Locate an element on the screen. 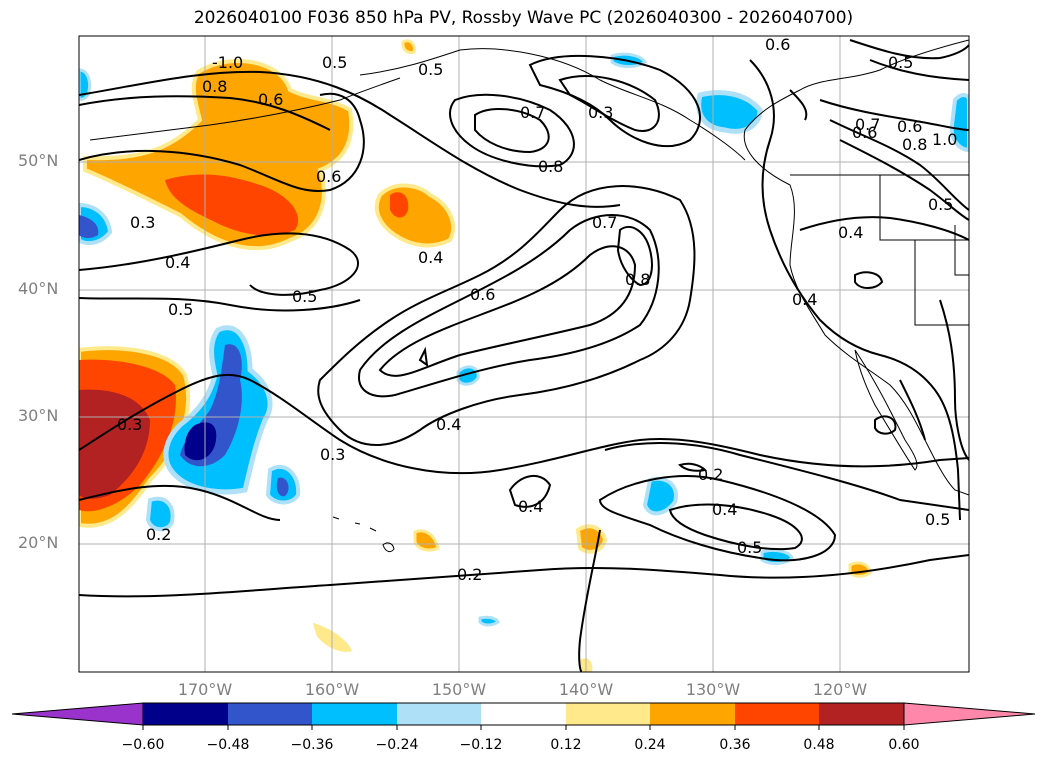  lon-label-130w: 130°W is located at coordinates (713, 689).